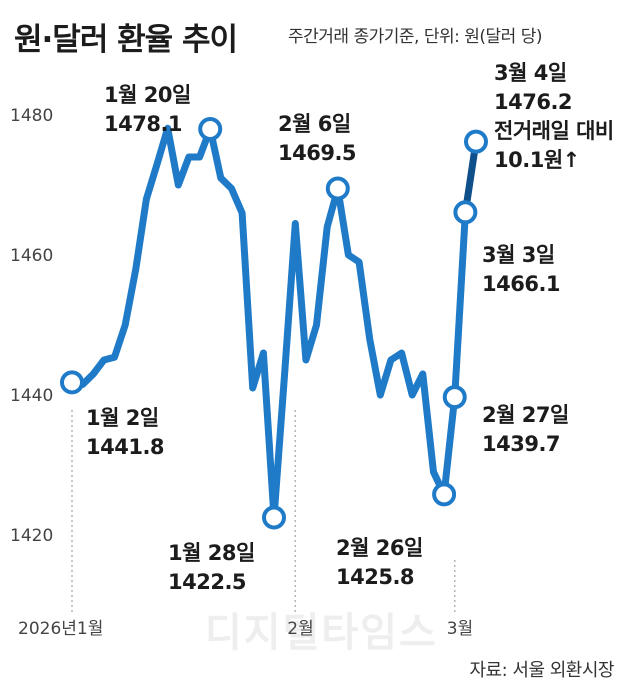 The height and width of the screenshot is (690, 640). Describe the element at coordinates (542, 670) in the screenshot. I see `source-note: 자료: 서울 외환시장` at that location.